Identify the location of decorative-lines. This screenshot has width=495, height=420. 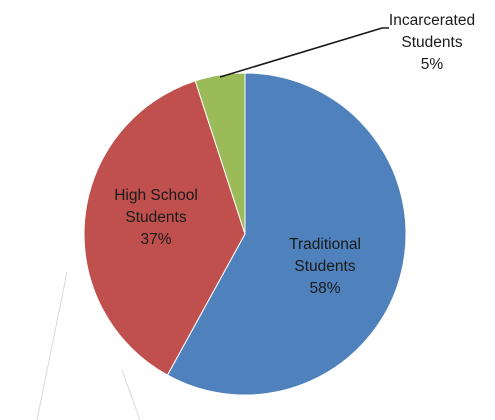
(88, 345).